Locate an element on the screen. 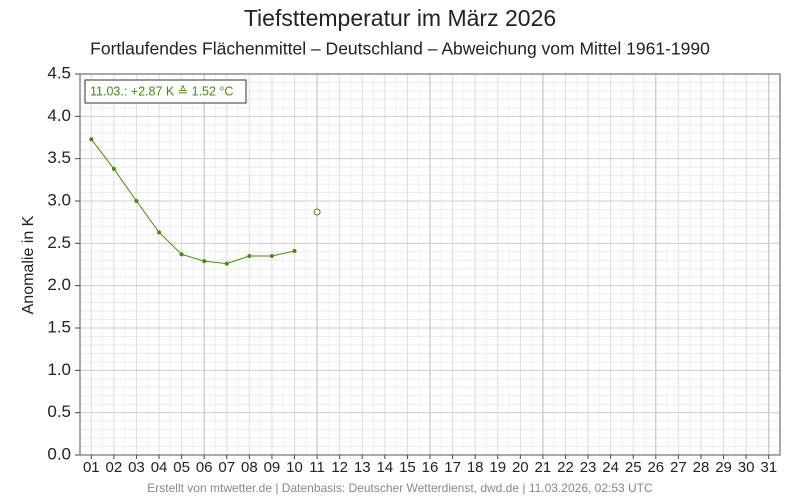 The image size is (800, 500). x-tick-label: 24 is located at coordinates (610, 467).